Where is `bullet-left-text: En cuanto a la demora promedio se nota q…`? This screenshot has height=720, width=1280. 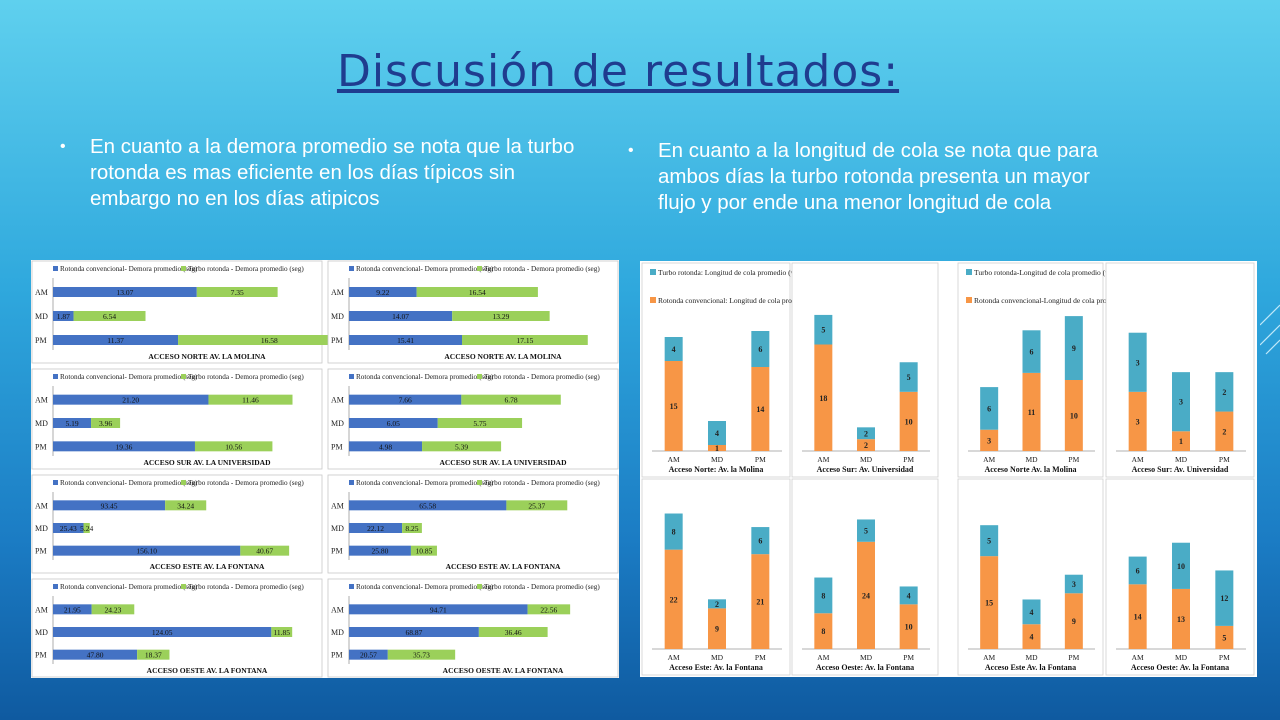
bullet-left-text: En cuanto a la demora promedio se nota q… is located at coordinates (332, 172).